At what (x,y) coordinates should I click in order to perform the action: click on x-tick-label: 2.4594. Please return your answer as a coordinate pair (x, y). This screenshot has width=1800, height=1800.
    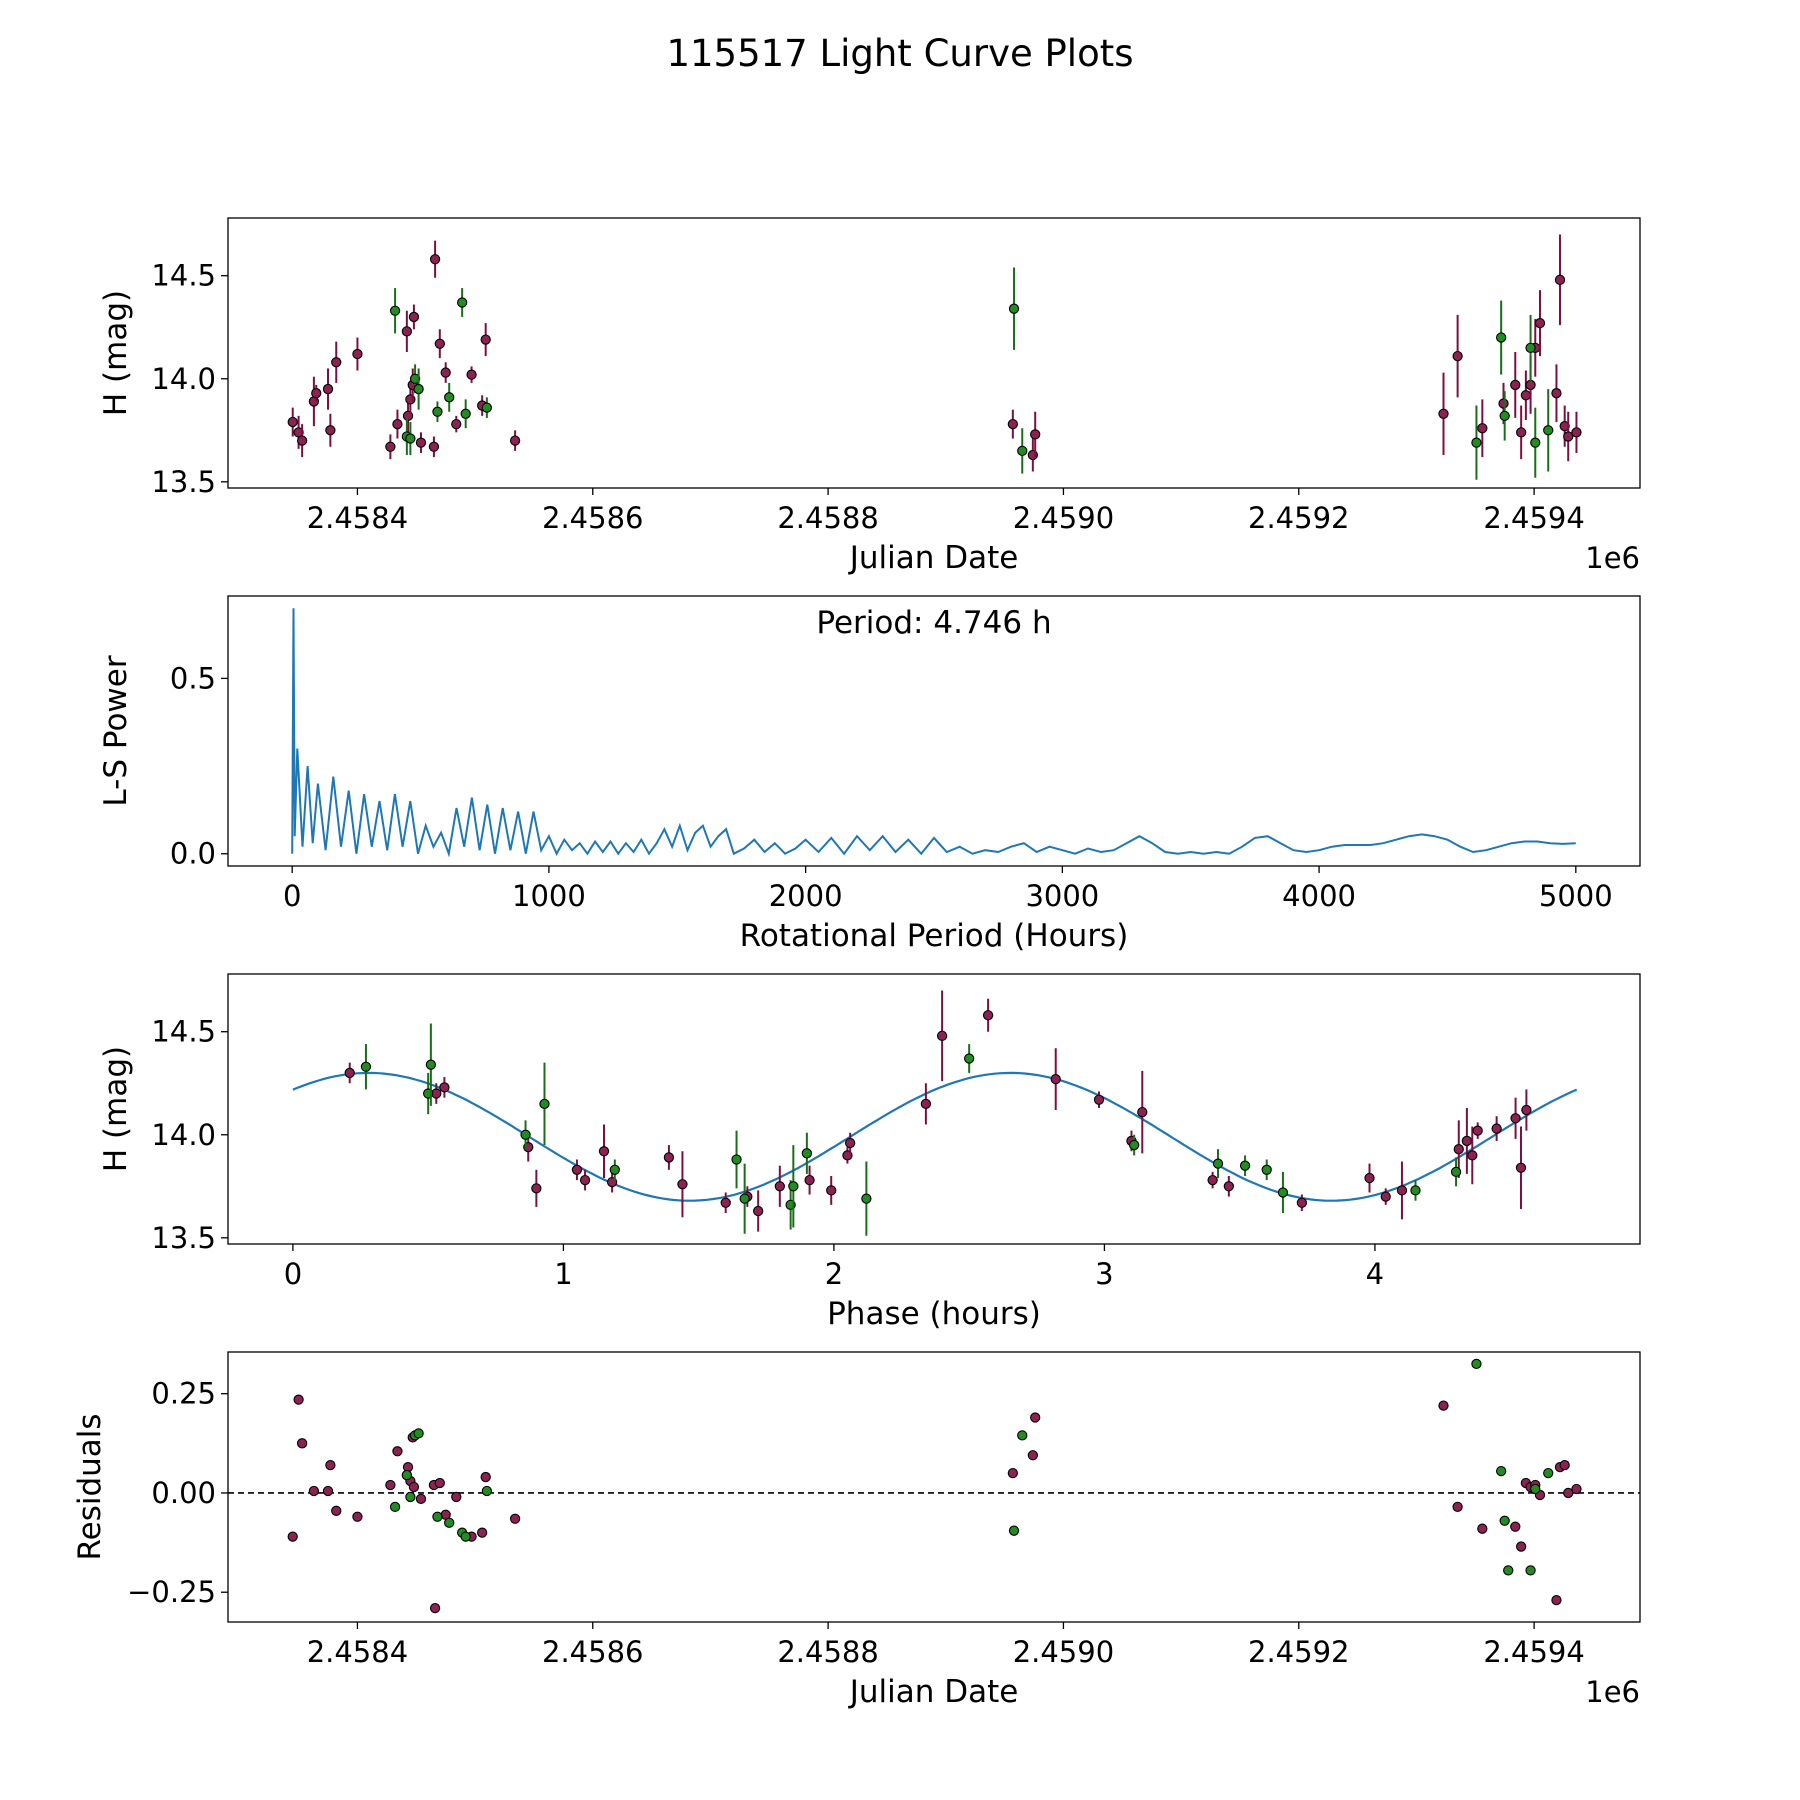
    Looking at the image, I should click on (1533, 518).